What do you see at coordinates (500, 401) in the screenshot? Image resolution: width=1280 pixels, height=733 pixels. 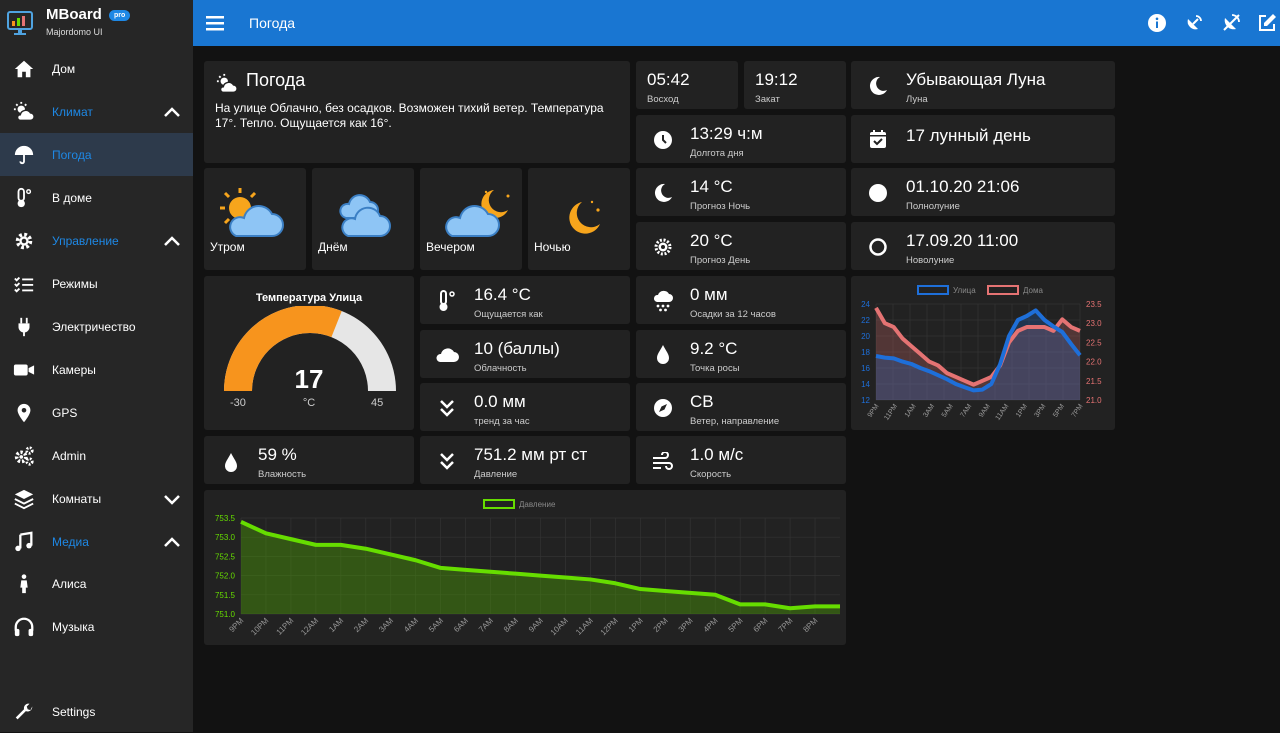 I see `pressure-trend-value: 0.0 мм` at bounding box center [500, 401].